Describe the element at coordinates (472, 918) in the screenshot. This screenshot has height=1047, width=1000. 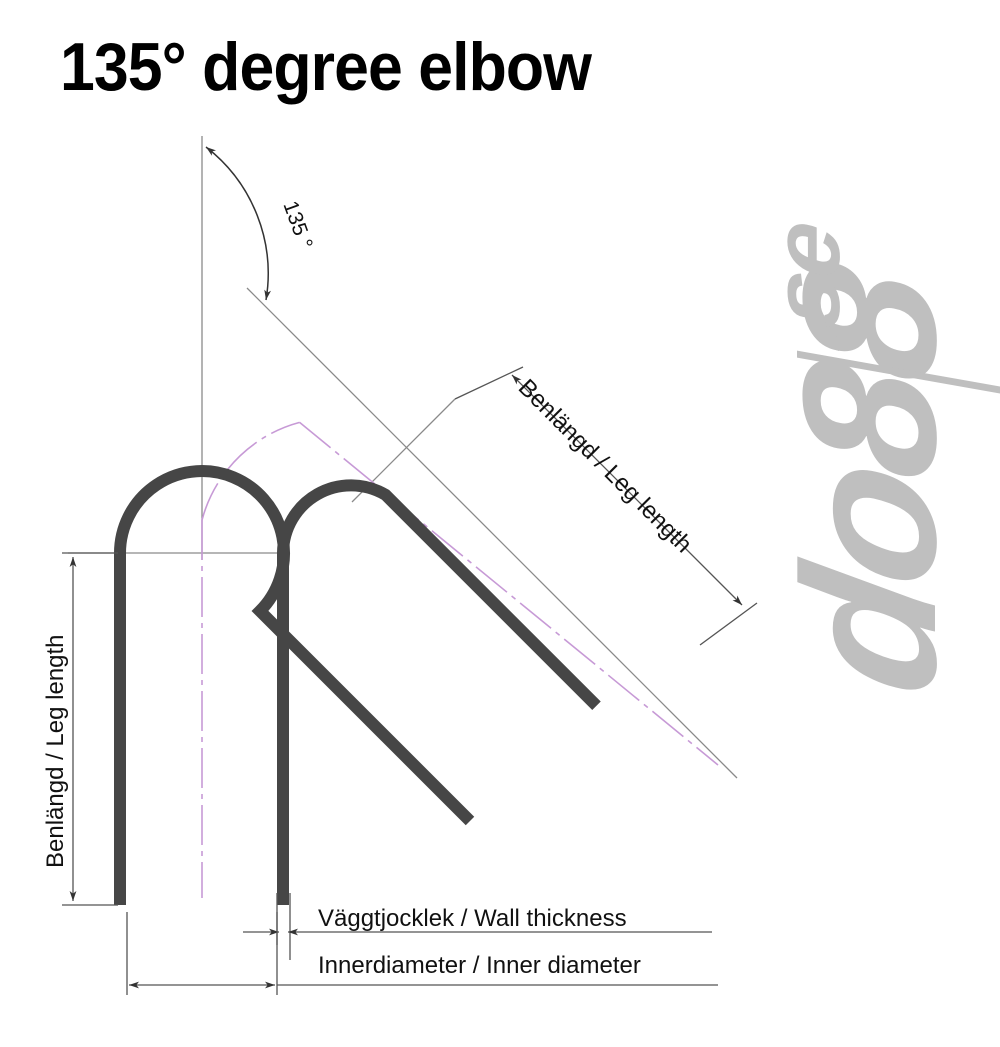
I see `wall-thickness-label: Väggtjocklek / Wall thickness` at that location.